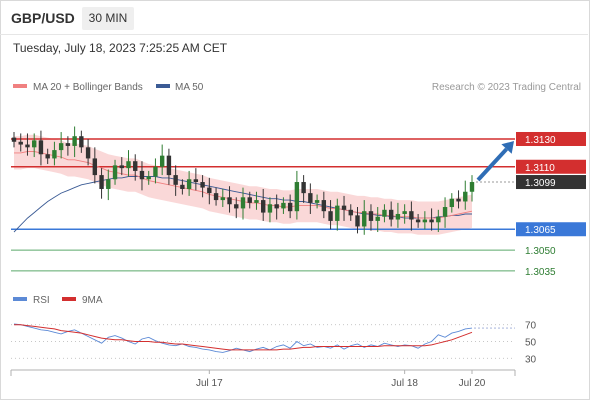 This screenshot has height=400, width=590. I want to click on x-tick-label: Jul 18, so click(404, 383).